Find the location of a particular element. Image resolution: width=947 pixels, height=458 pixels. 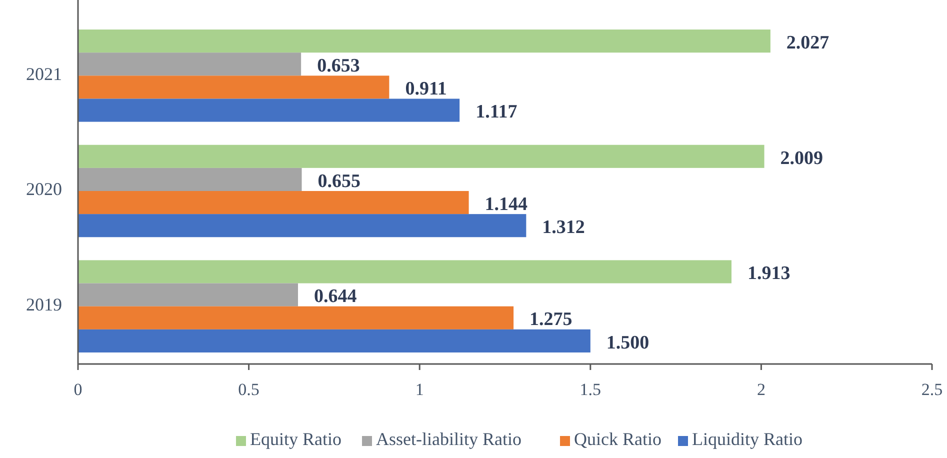

y-tick-label: 2019 is located at coordinates (44, 304).